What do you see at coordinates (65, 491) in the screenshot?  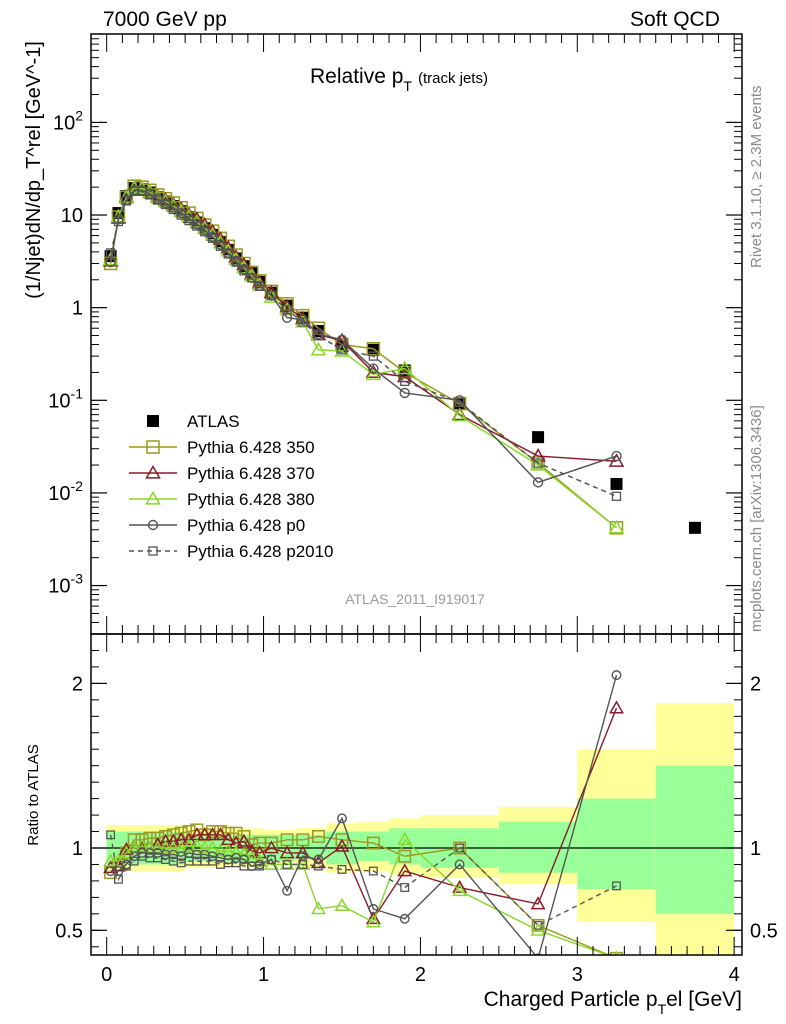 I see `main-y-tick-label-1: 10⁻²` at bounding box center [65, 491].